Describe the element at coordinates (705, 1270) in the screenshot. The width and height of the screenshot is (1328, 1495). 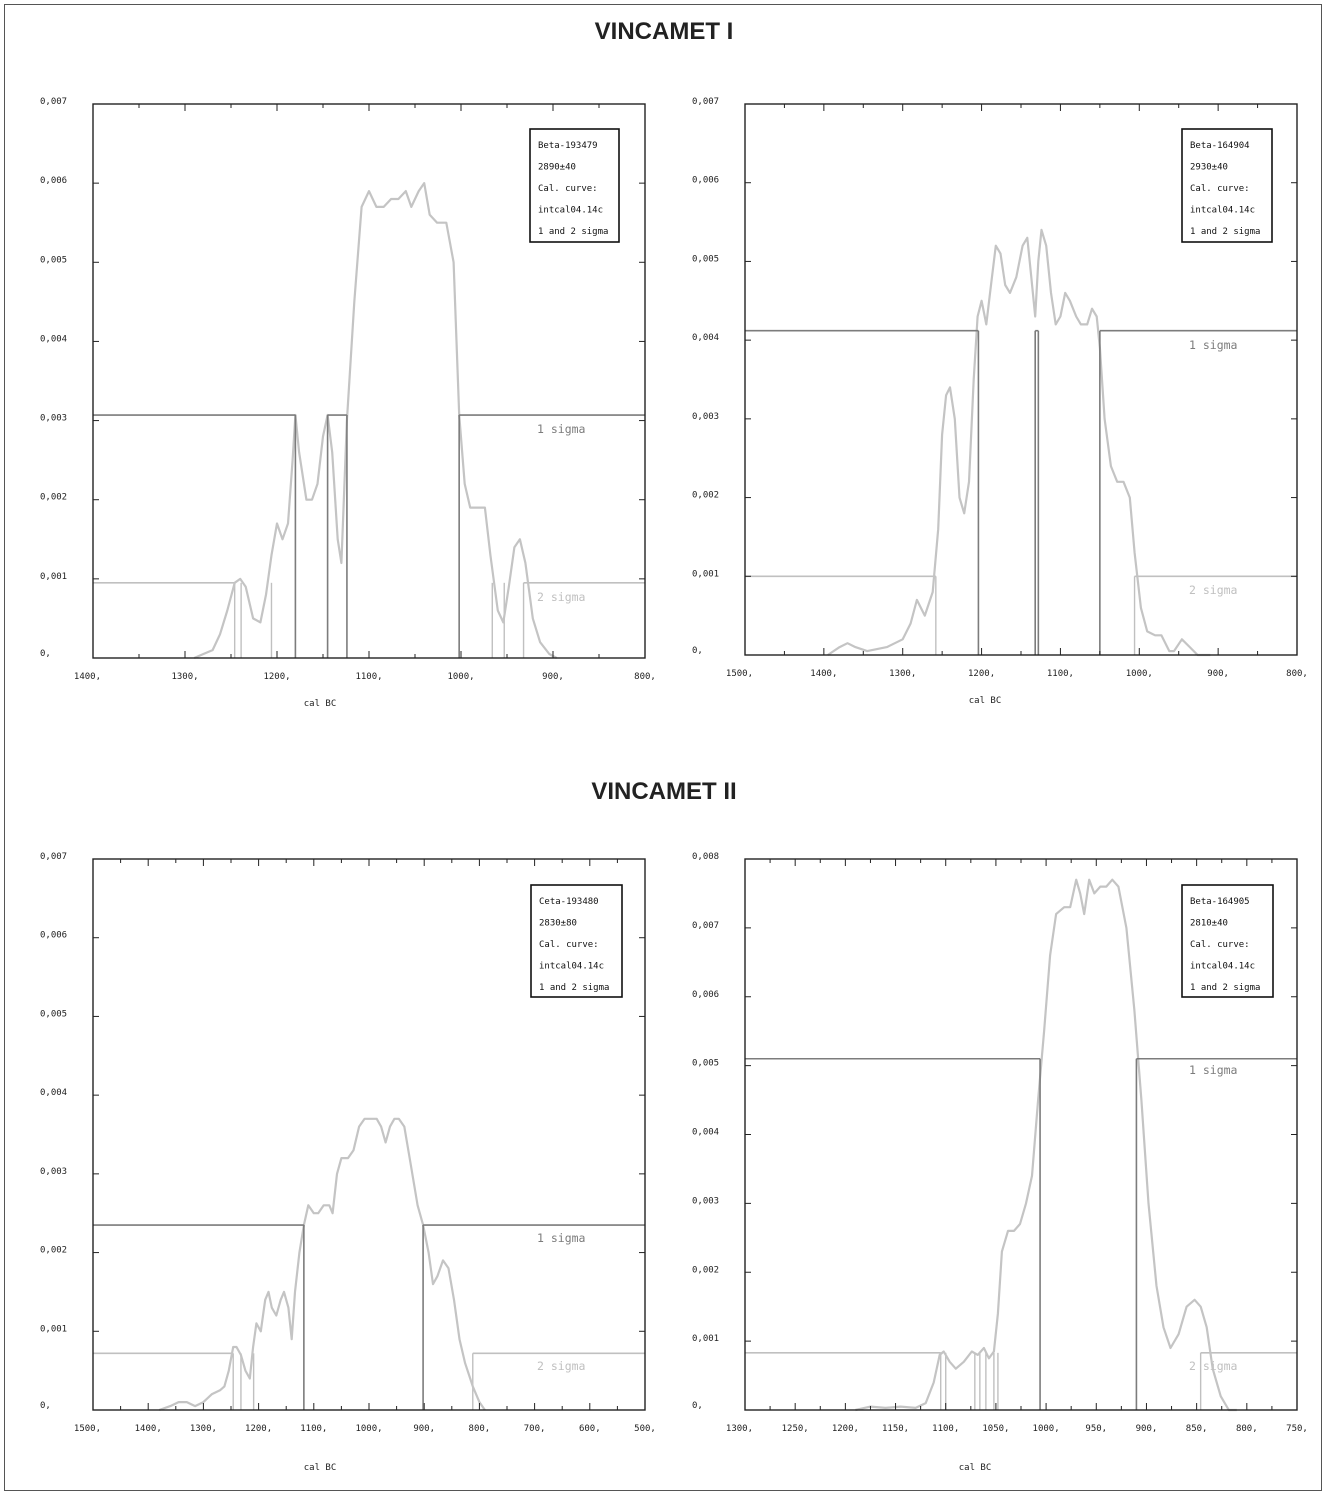
I see `chart-4-y-tick-label: 0,002` at that location.